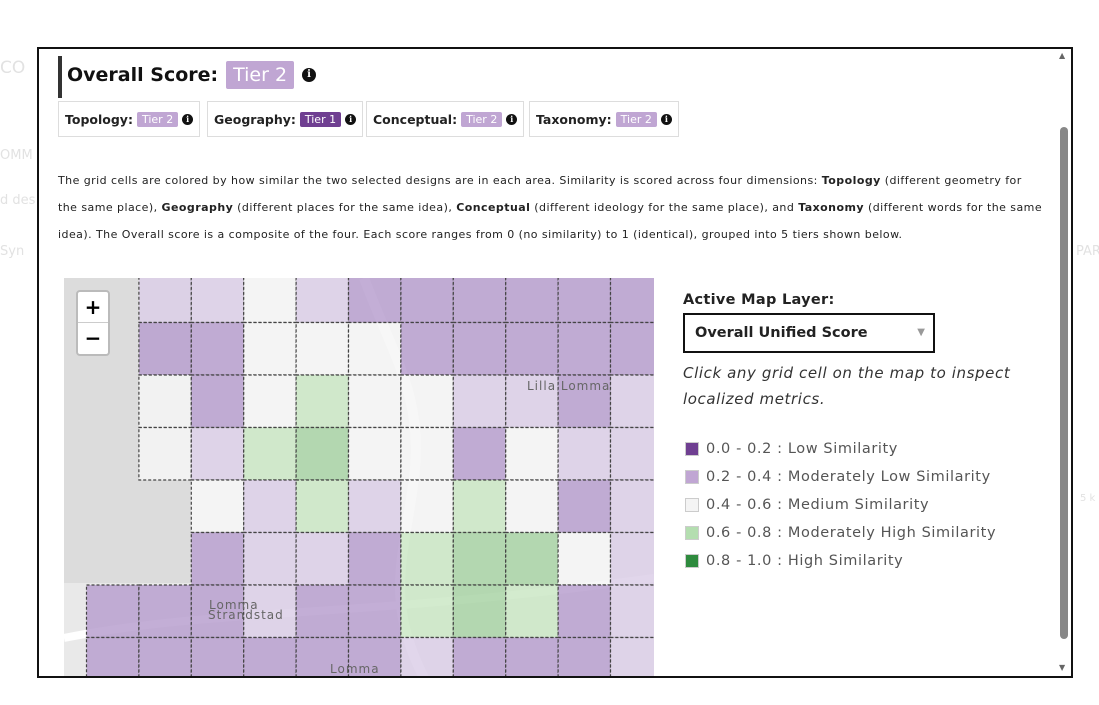 This screenshot has height=705, width=1099. What do you see at coordinates (93, 338) in the screenshot?
I see `zoom-out: −` at bounding box center [93, 338].